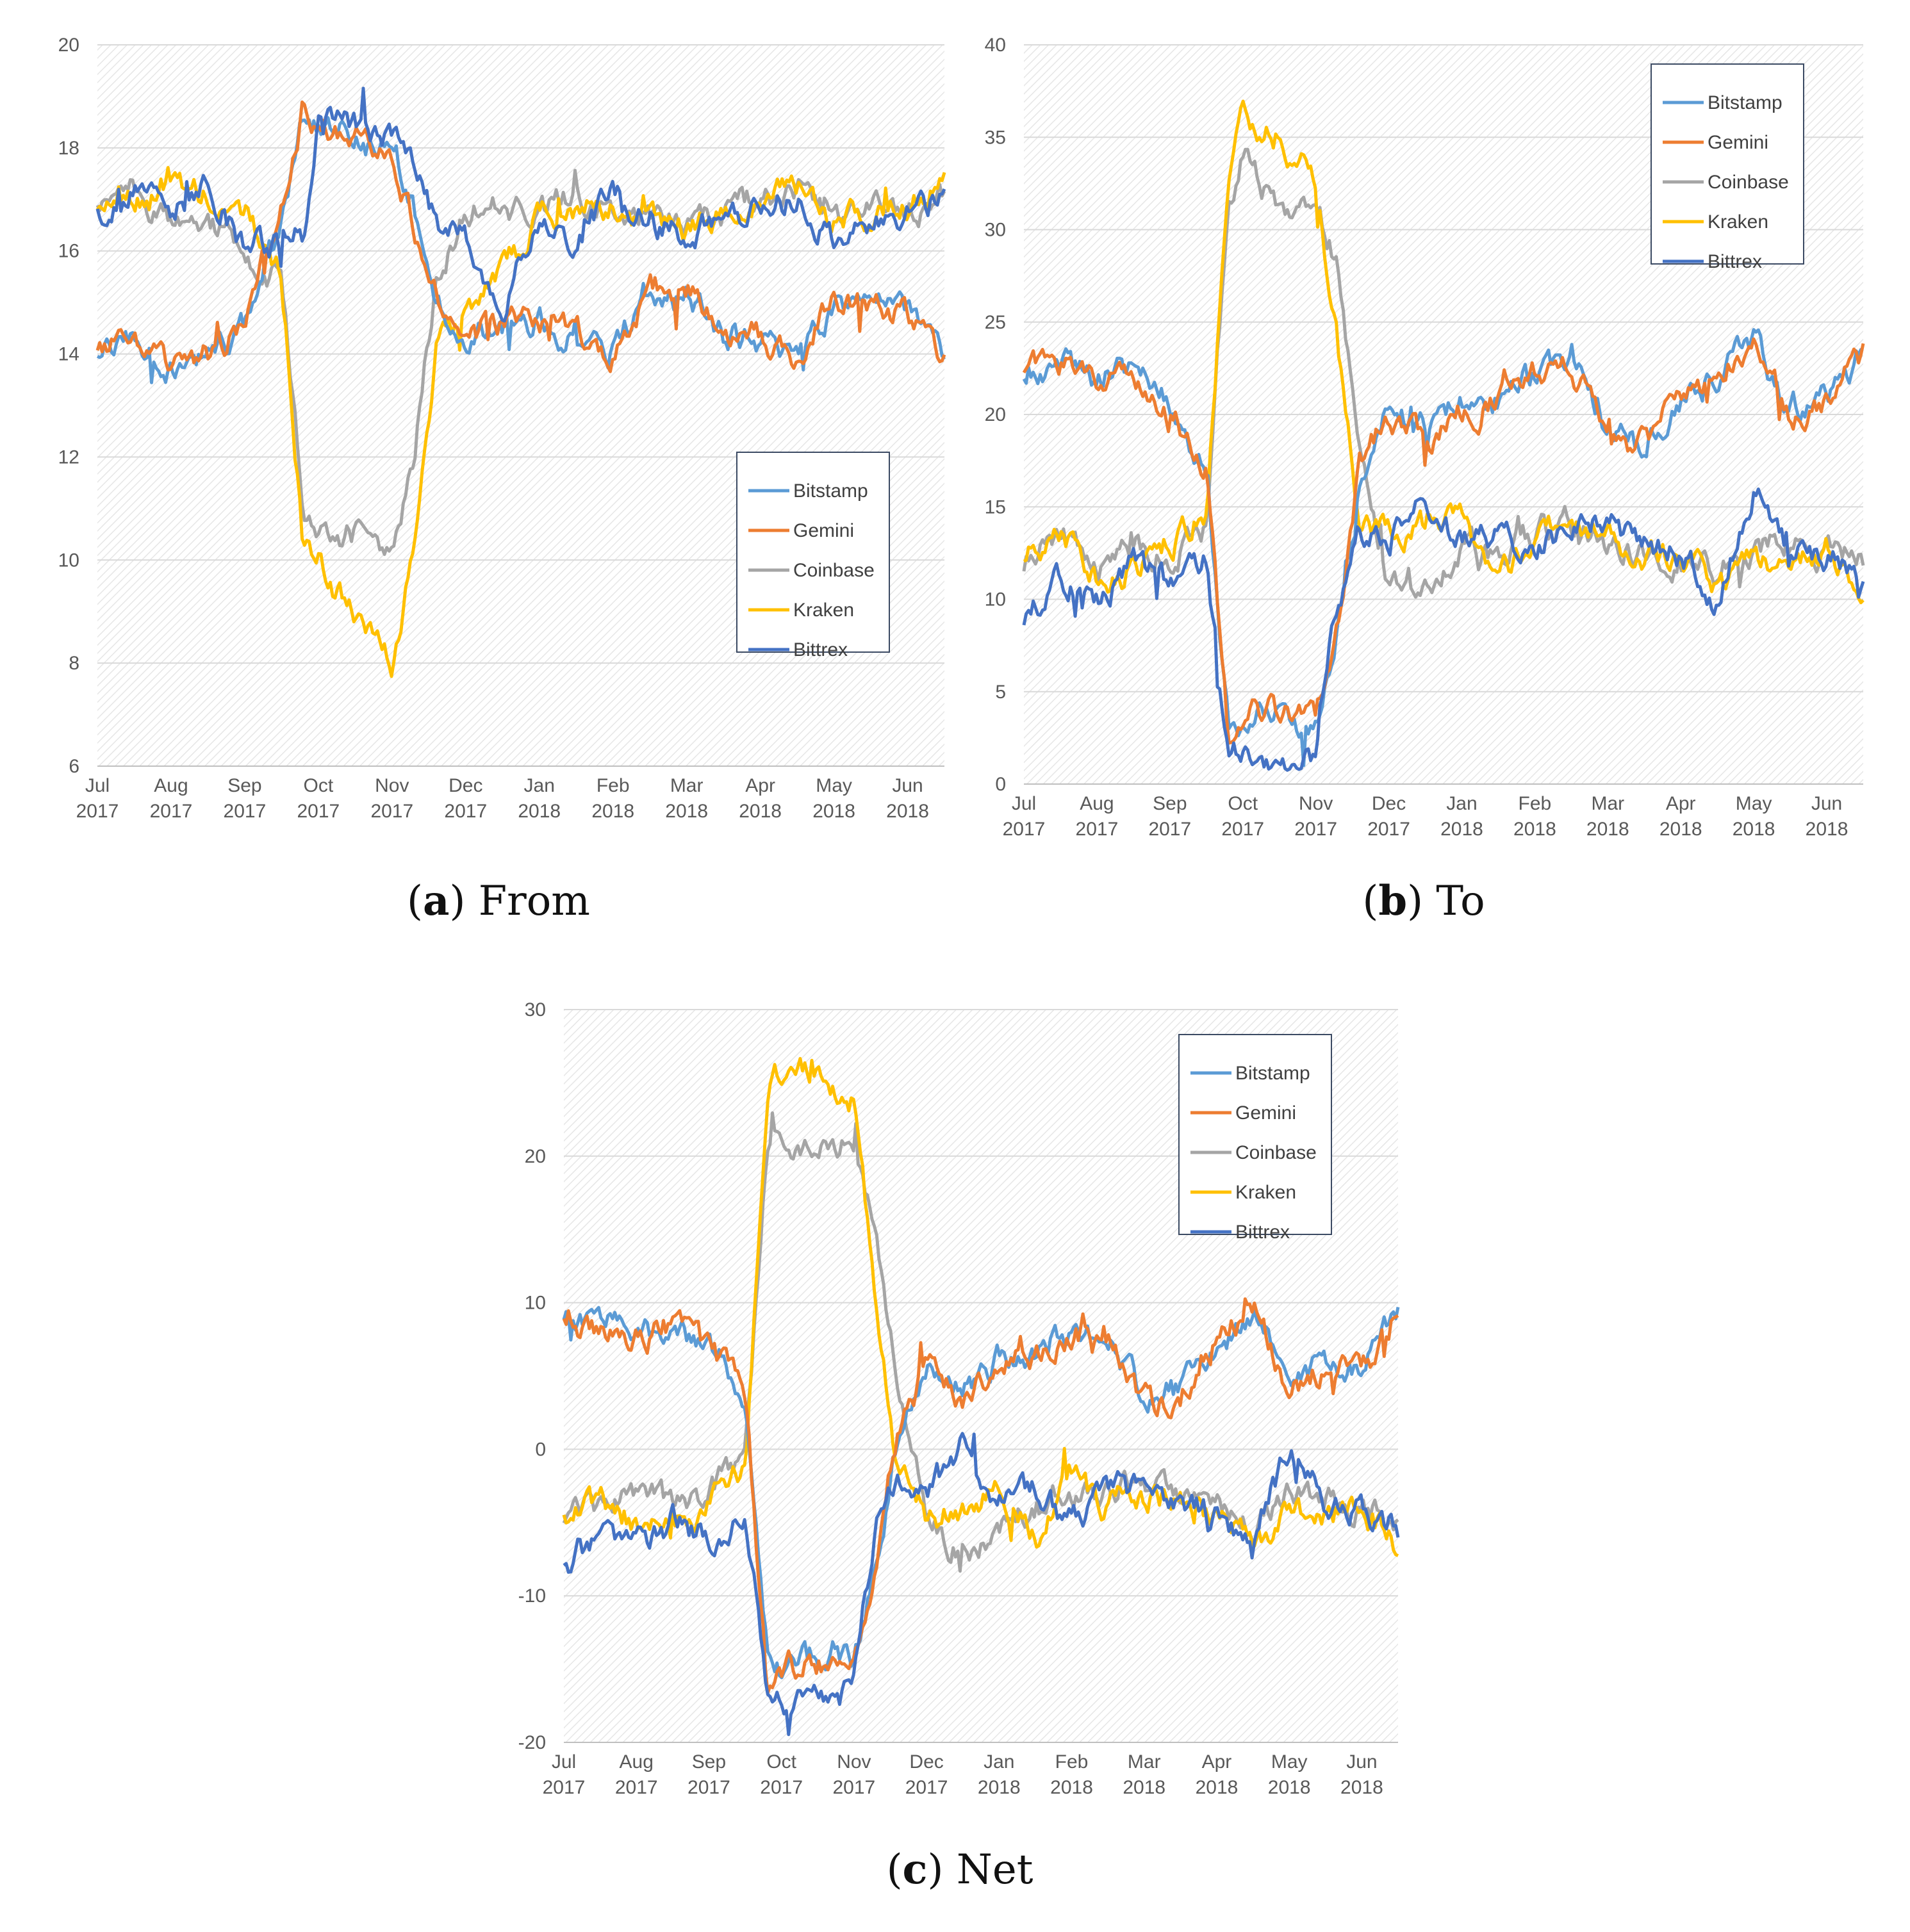  I want to click on y-tick-label: 14, so click(68, 354).